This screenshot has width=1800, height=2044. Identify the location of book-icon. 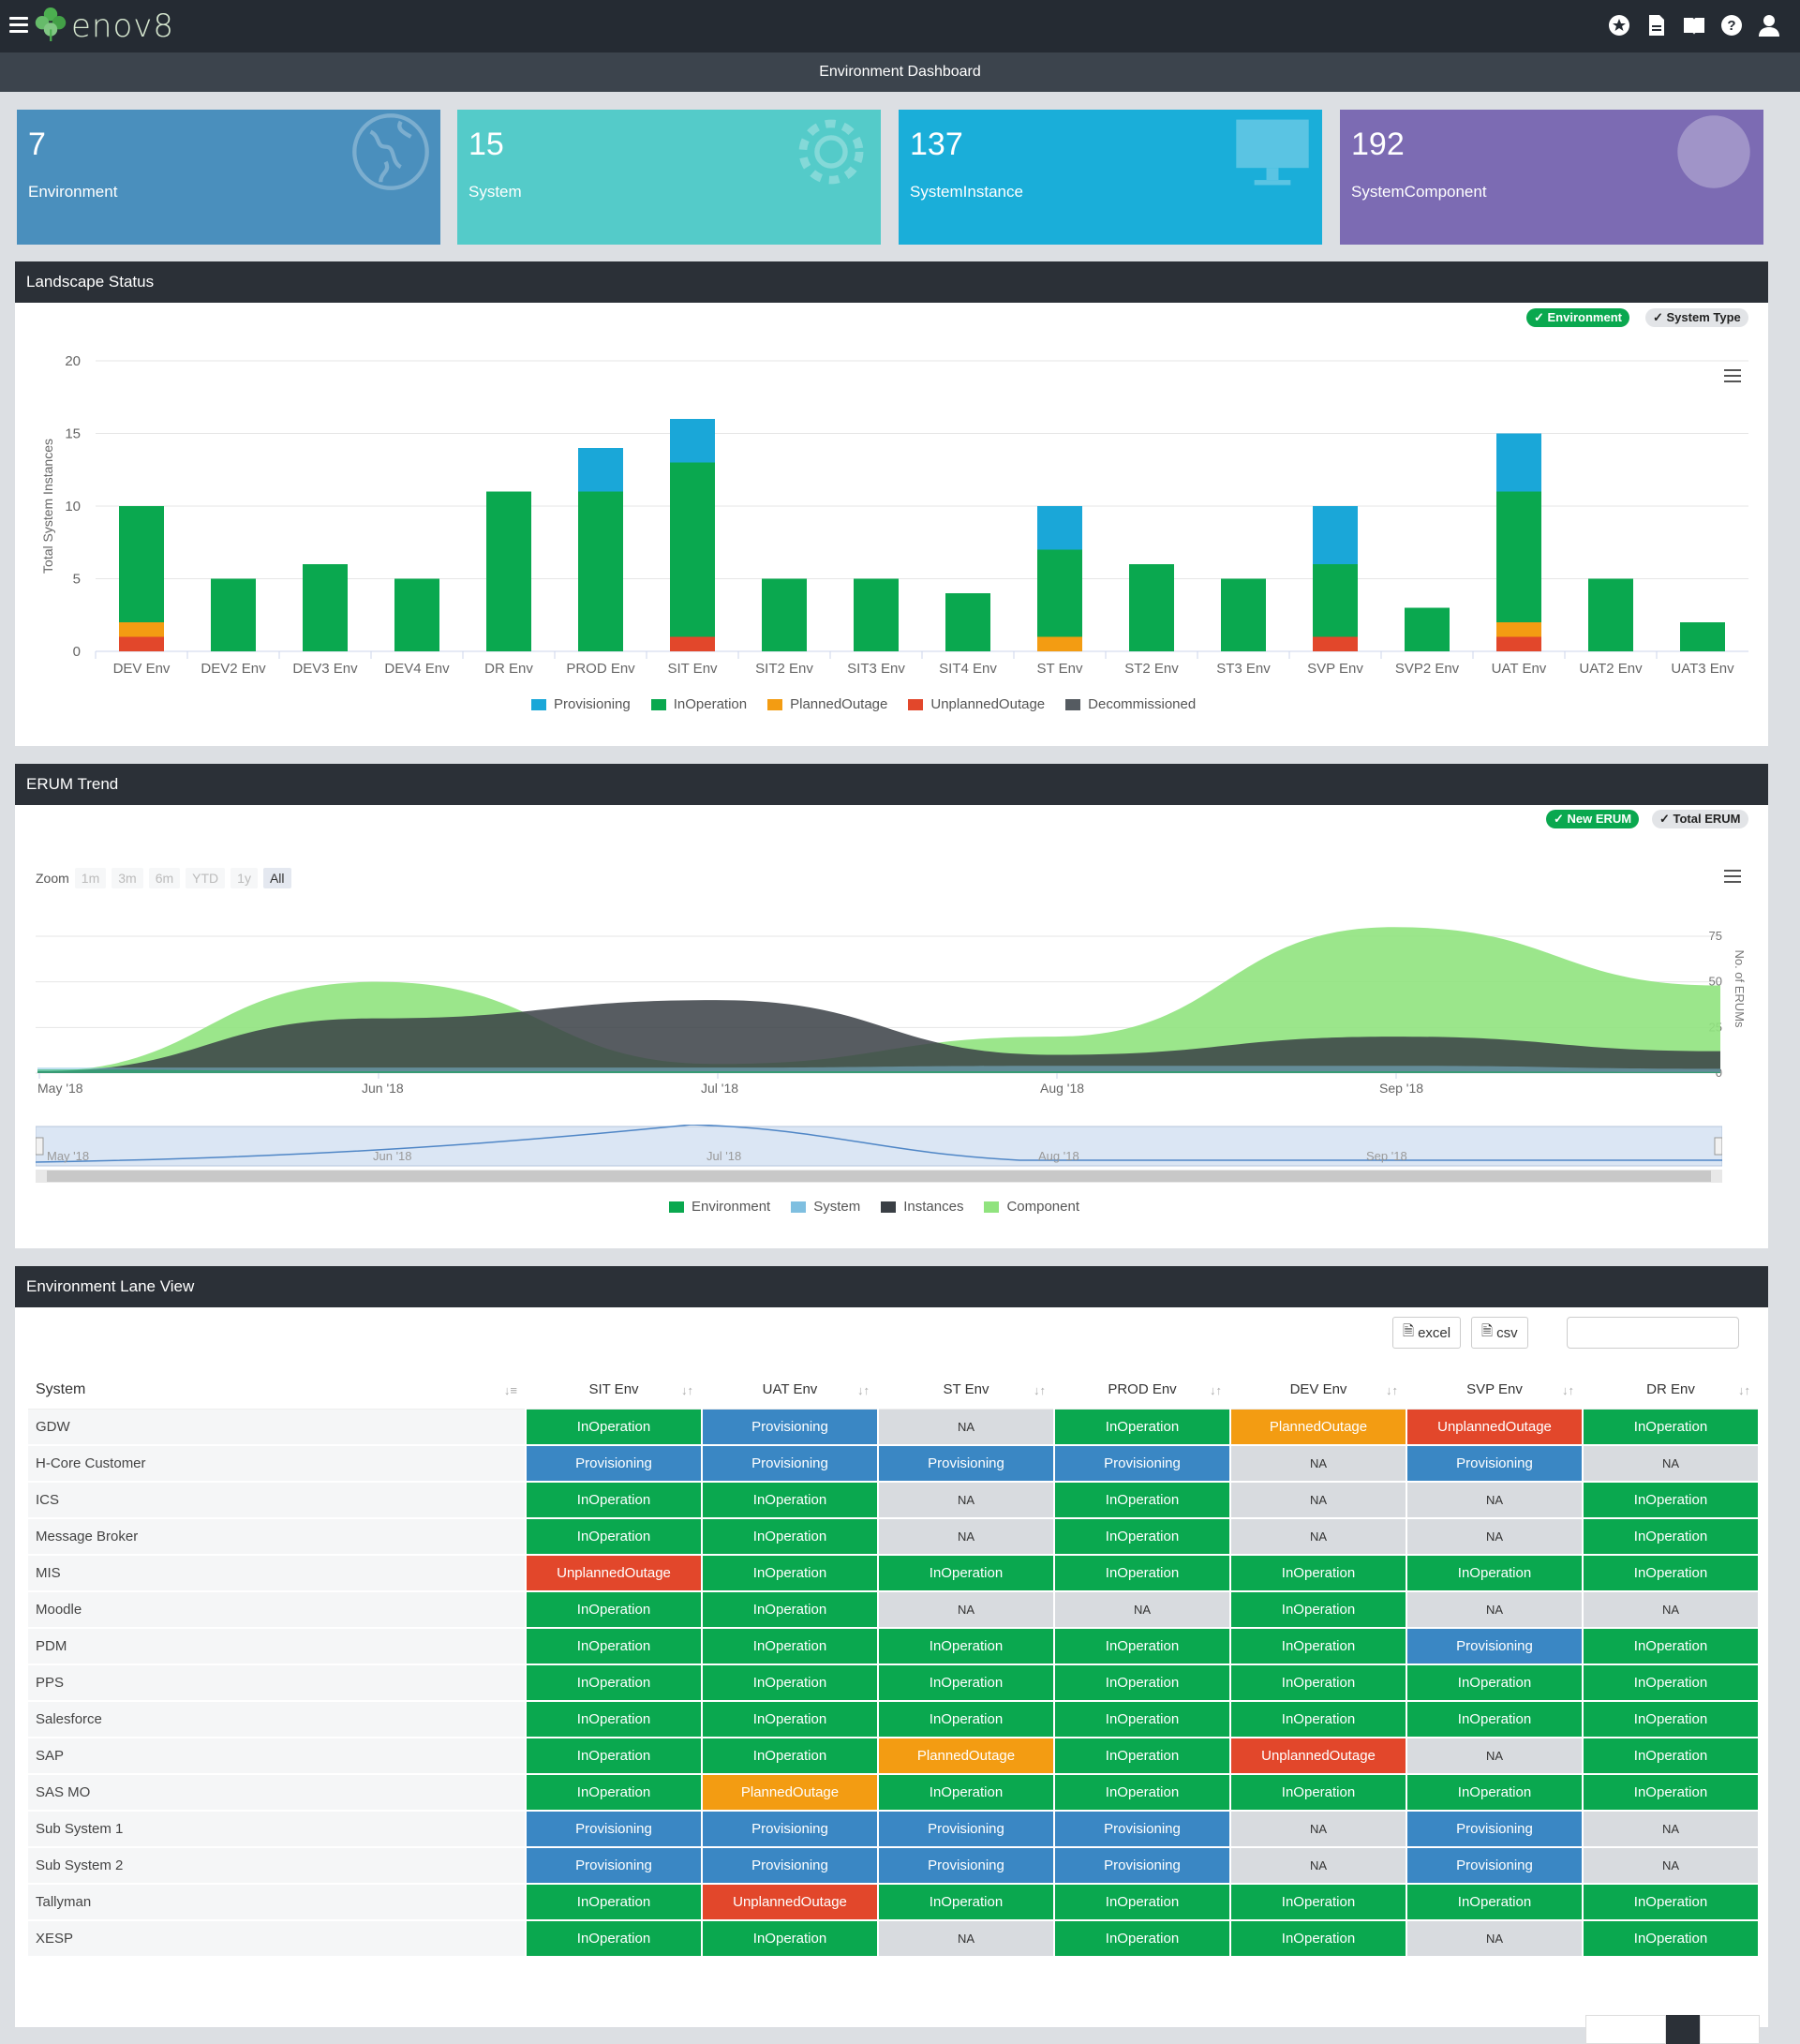
(1694, 25).